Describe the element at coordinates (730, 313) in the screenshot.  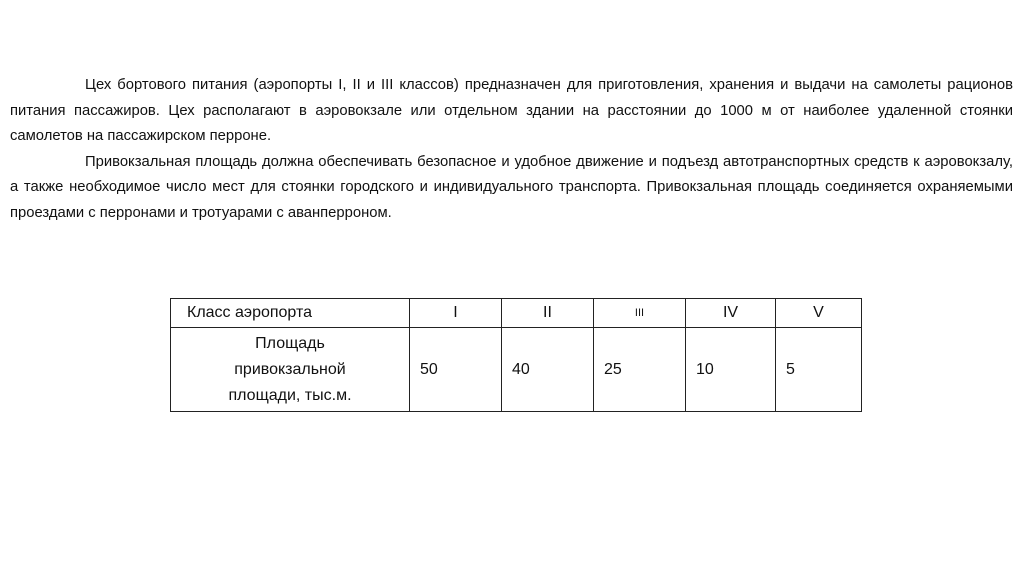
I see `header-cell: IV` at that location.